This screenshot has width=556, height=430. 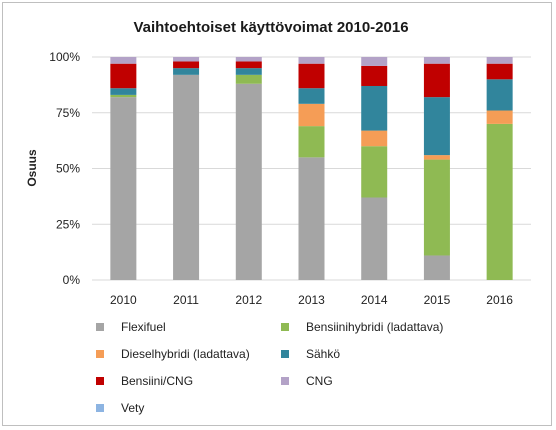 What do you see at coordinates (68, 169) in the screenshot?
I see `y-tick-label: 50%` at bounding box center [68, 169].